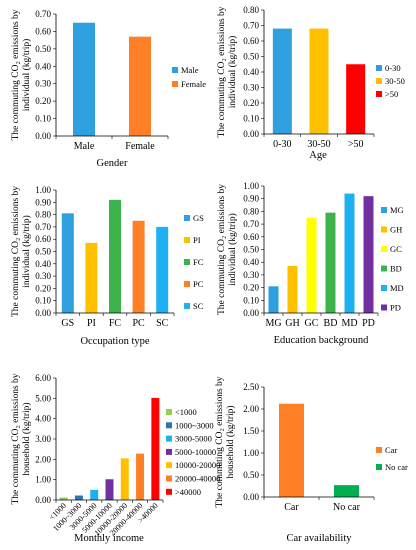  What do you see at coordinates (190, 70) in the screenshot?
I see `legend-label: Male` at bounding box center [190, 70].